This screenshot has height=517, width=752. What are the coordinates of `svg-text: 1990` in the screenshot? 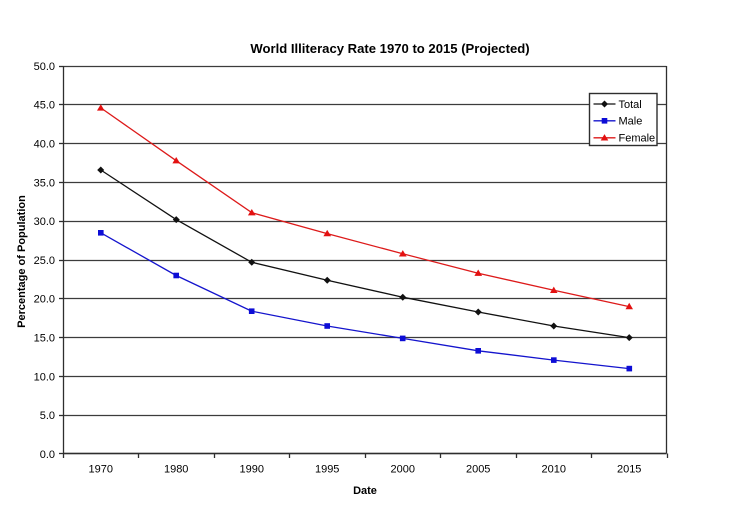 It's located at (252, 470).